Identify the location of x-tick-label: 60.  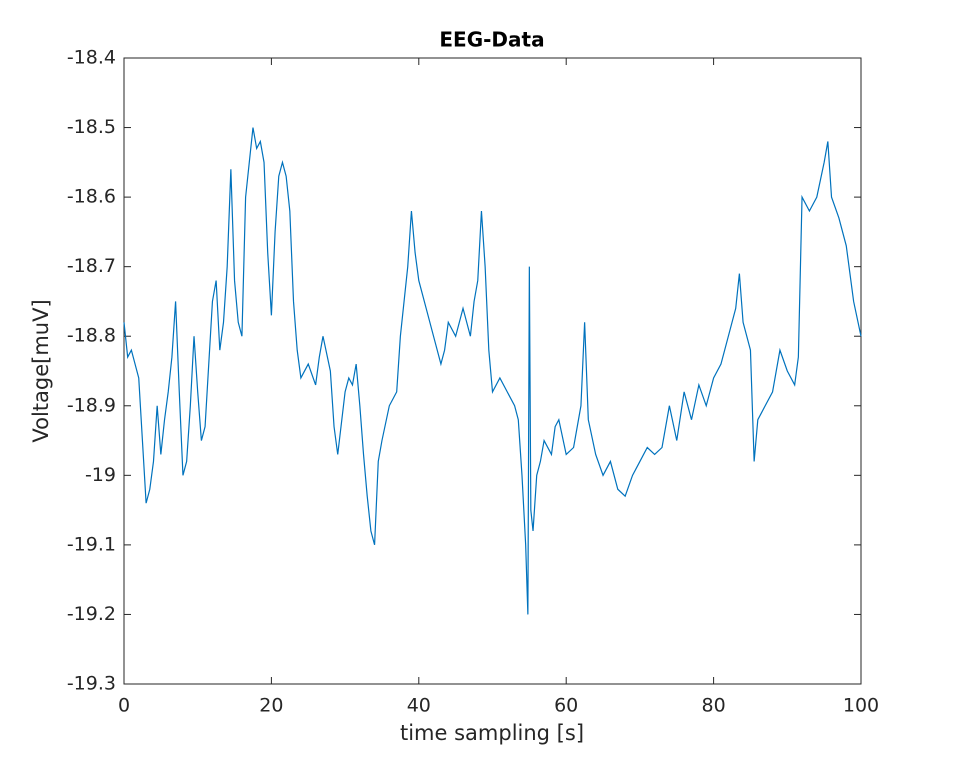
(566, 706).